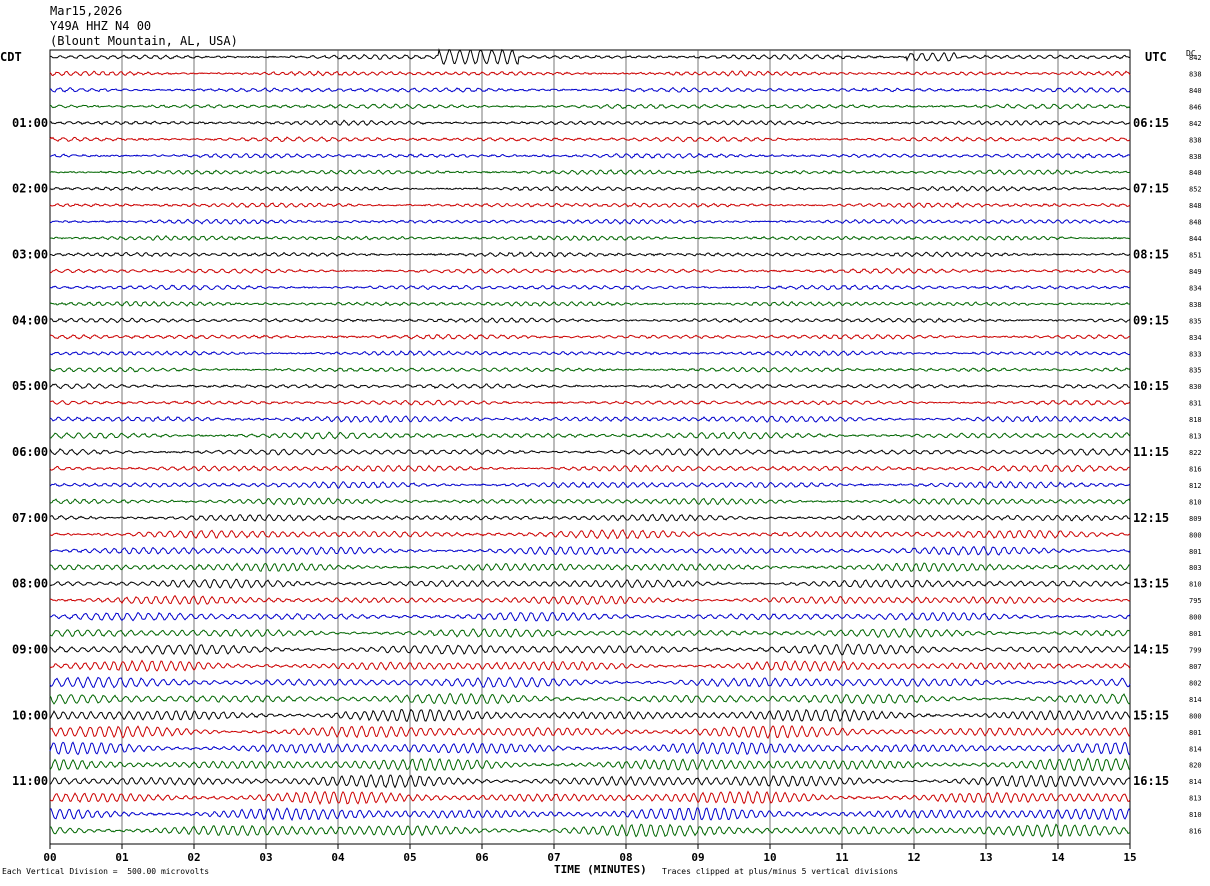 This screenshot has width=1210, height=886. What do you see at coordinates (30, 386) in the screenshot?
I see `left-hour-label: 05:00` at bounding box center [30, 386].